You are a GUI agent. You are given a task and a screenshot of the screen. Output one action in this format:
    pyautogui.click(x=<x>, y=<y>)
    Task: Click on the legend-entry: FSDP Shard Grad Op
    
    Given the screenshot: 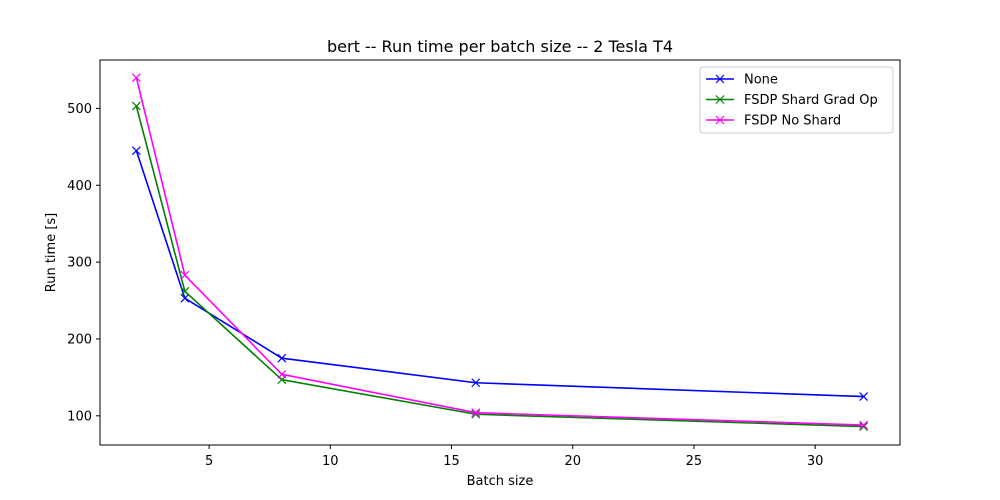 What is the action you would take?
    pyautogui.click(x=792, y=100)
    